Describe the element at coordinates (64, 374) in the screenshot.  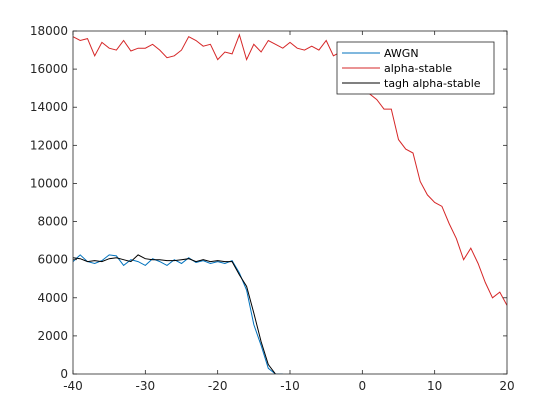
I see `y-tick-label-0: 0` at that location.